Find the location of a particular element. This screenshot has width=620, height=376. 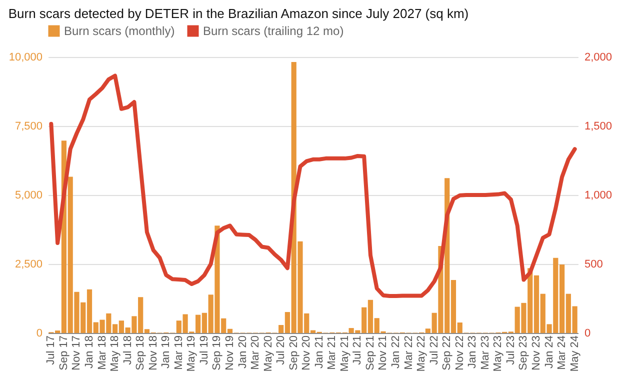

x-tick-label: Jul 19 is located at coordinates (204, 350).